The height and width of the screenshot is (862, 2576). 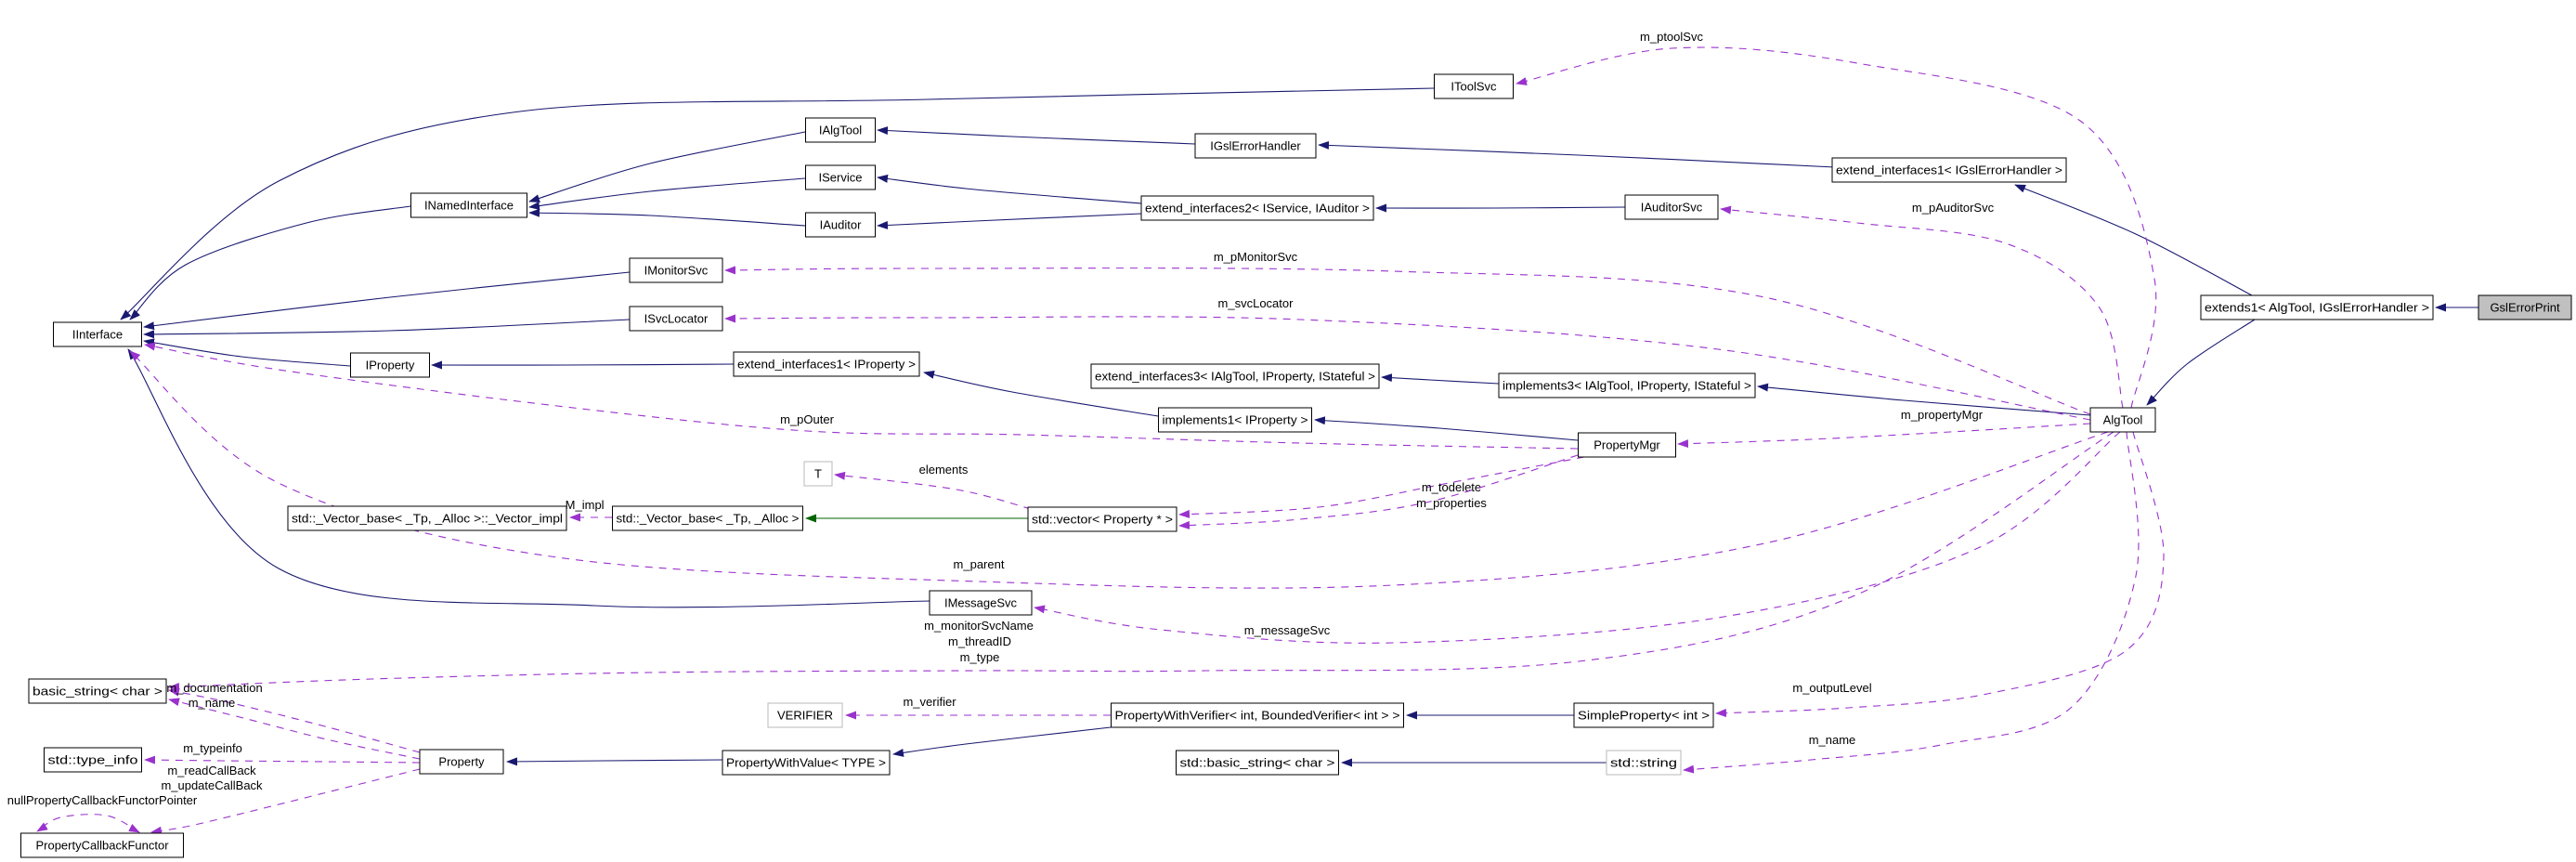 I want to click on node-box-VectorBase, so click(x=708, y=518).